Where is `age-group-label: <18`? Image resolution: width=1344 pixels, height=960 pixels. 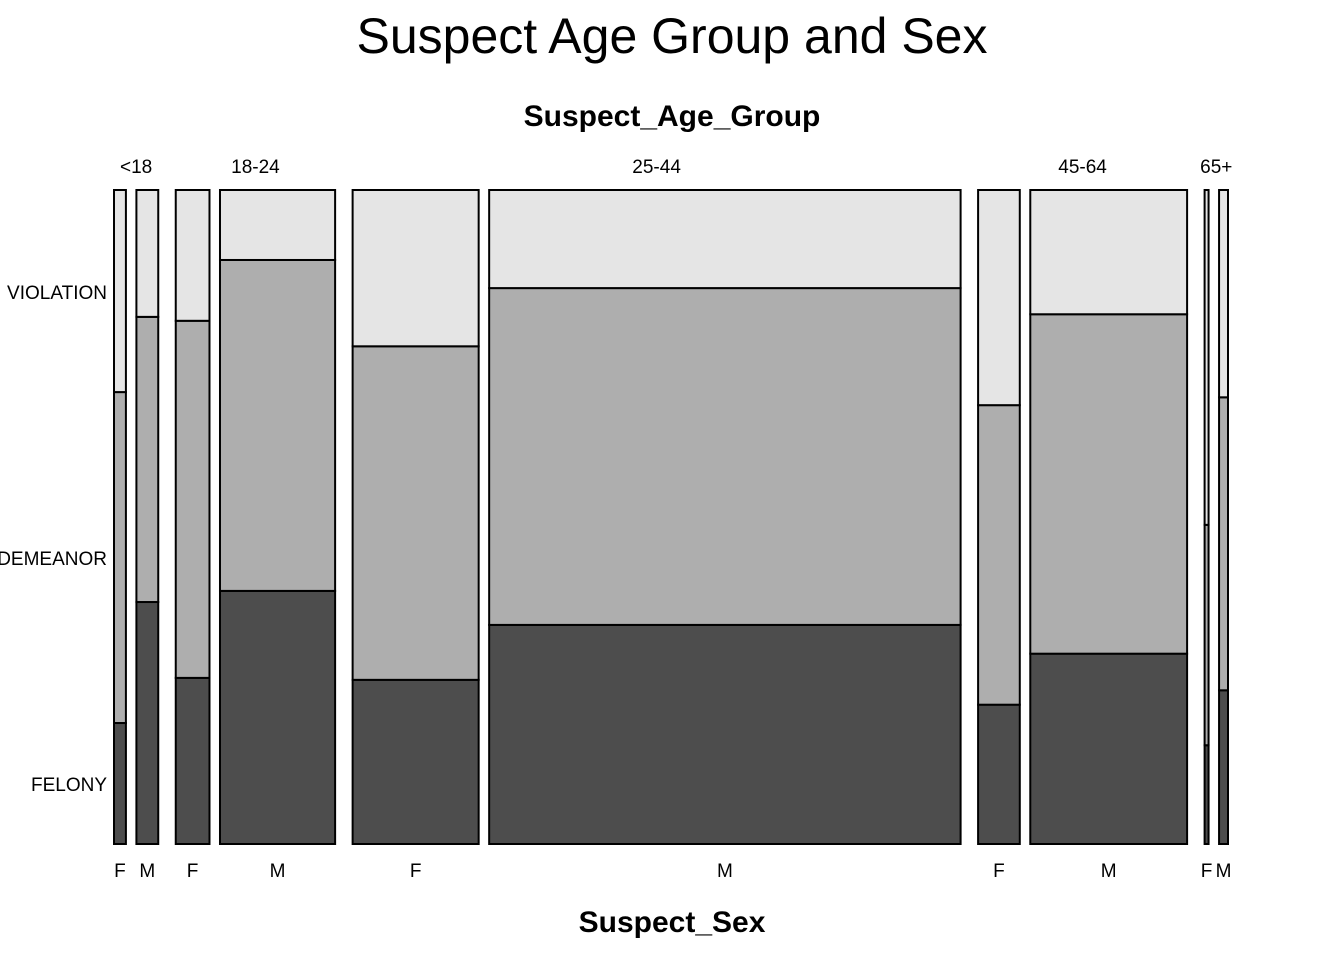 age-group-label: <18 is located at coordinates (136, 167).